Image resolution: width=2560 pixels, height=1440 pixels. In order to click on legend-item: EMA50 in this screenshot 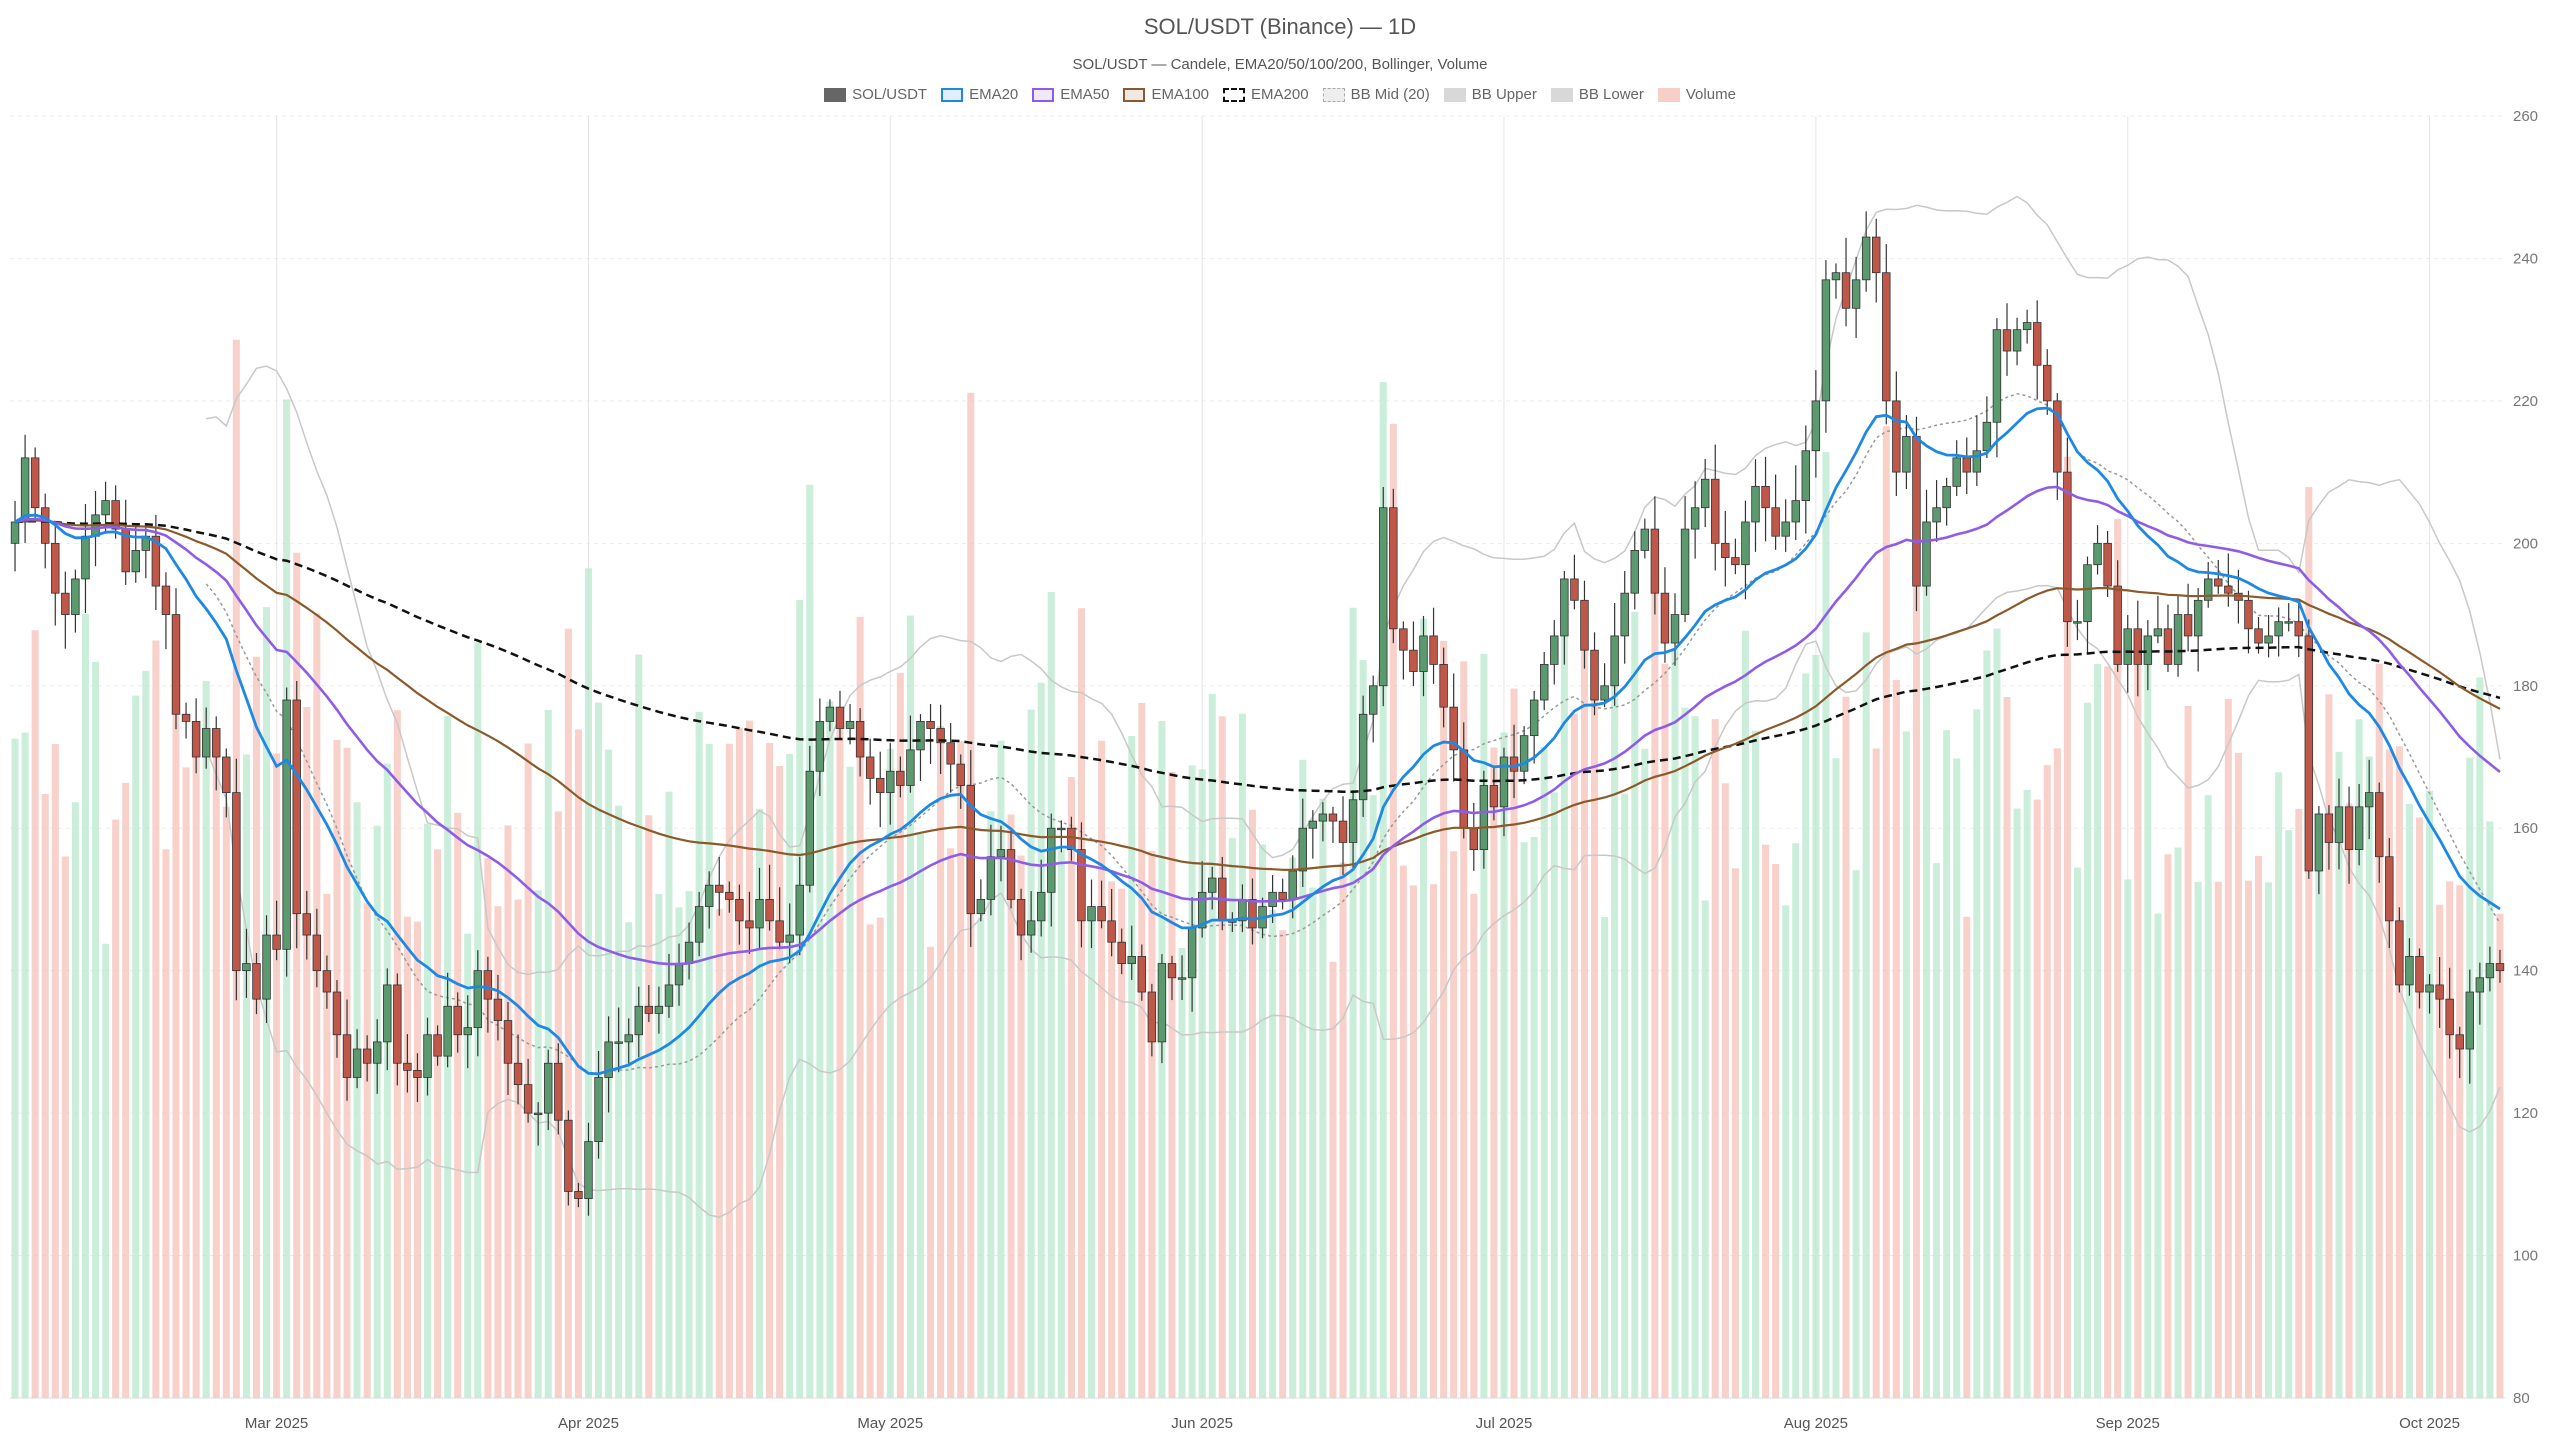, I will do `click(1070, 94)`.